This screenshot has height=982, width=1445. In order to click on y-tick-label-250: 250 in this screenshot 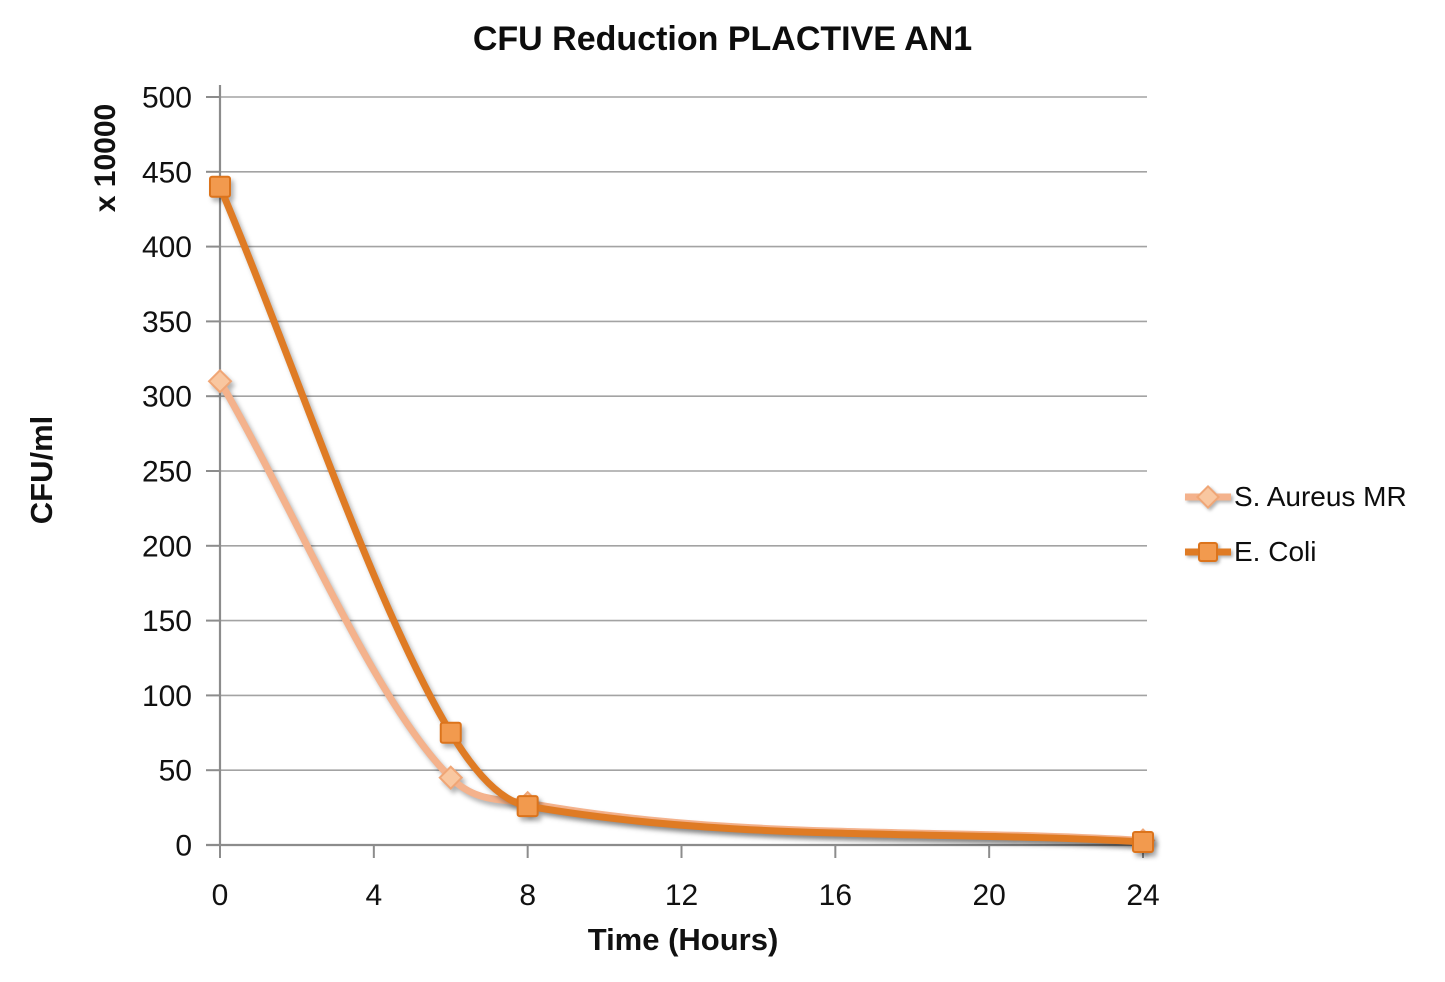, I will do `click(167, 472)`.